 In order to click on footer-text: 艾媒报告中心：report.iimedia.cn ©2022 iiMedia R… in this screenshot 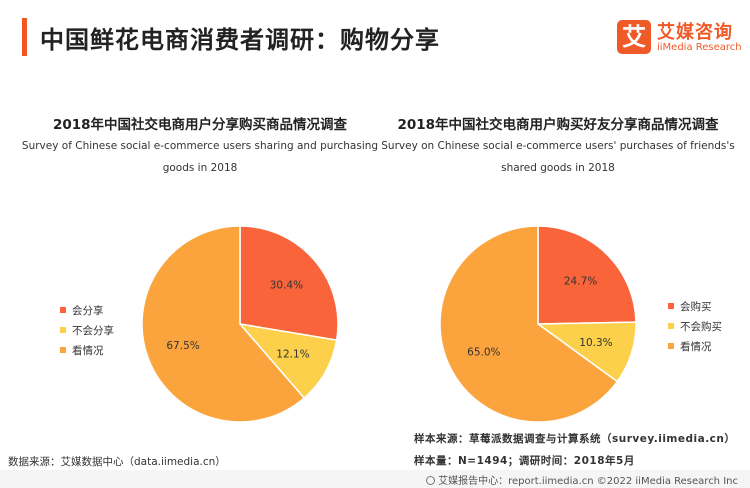, I will do `click(582, 479)`.